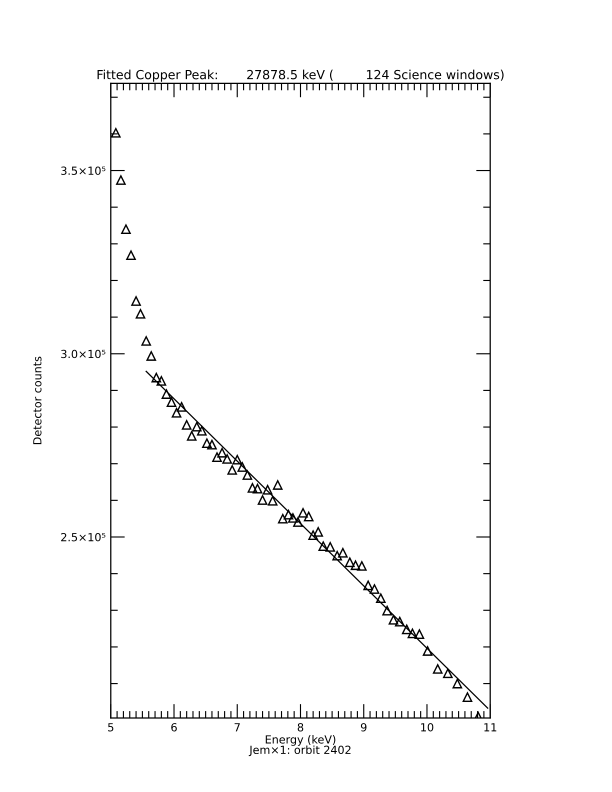 Image resolution: width=612 pixels, height=792 pixels. I want to click on x-tick-label: 11, so click(490, 727).